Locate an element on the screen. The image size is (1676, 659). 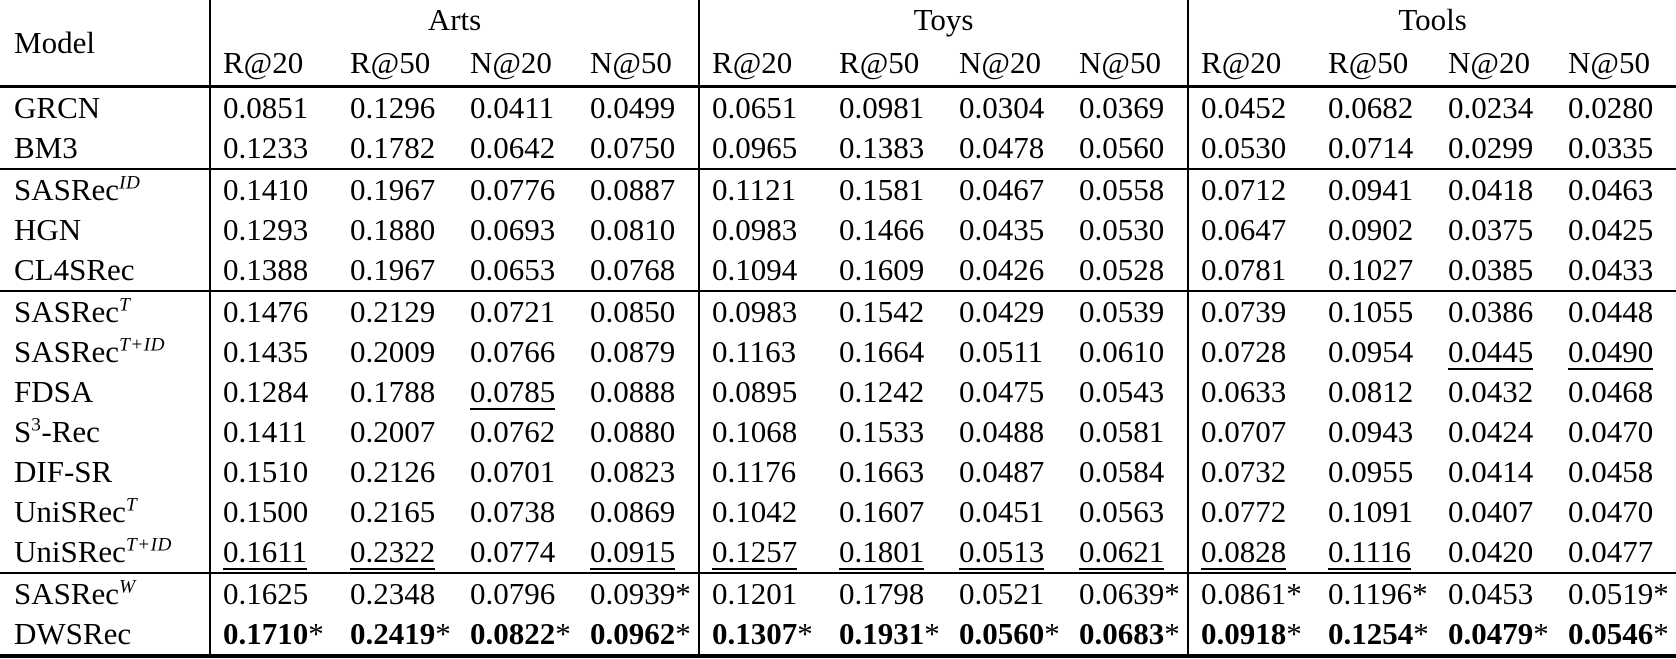
metric-value: 0.1435 is located at coordinates (273, 352).